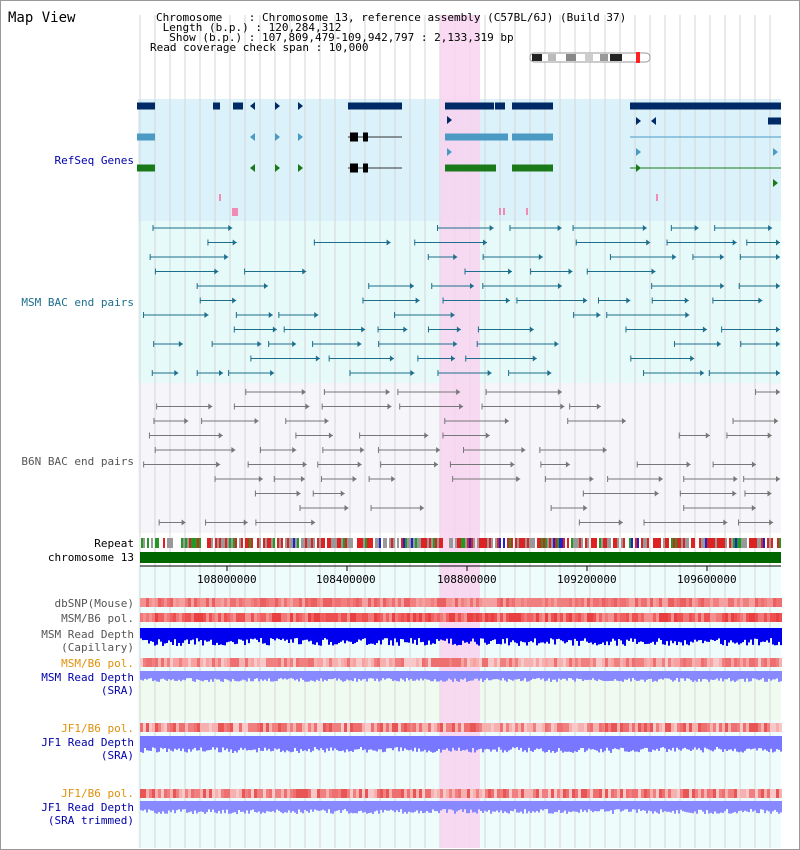 Image resolution: width=800 pixels, height=850 pixels. Describe the element at coordinates (87, 677) in the screenshot. I see `track-label-msm-depth-sra: MSM Read Depth` at that location.